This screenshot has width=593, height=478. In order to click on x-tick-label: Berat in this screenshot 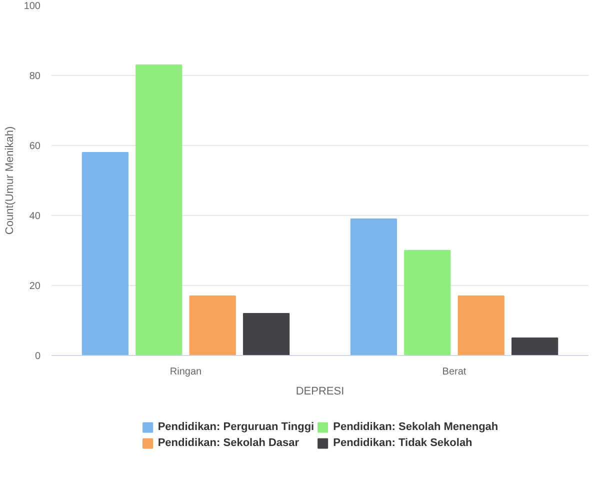, I will do `click(454, 372)`.